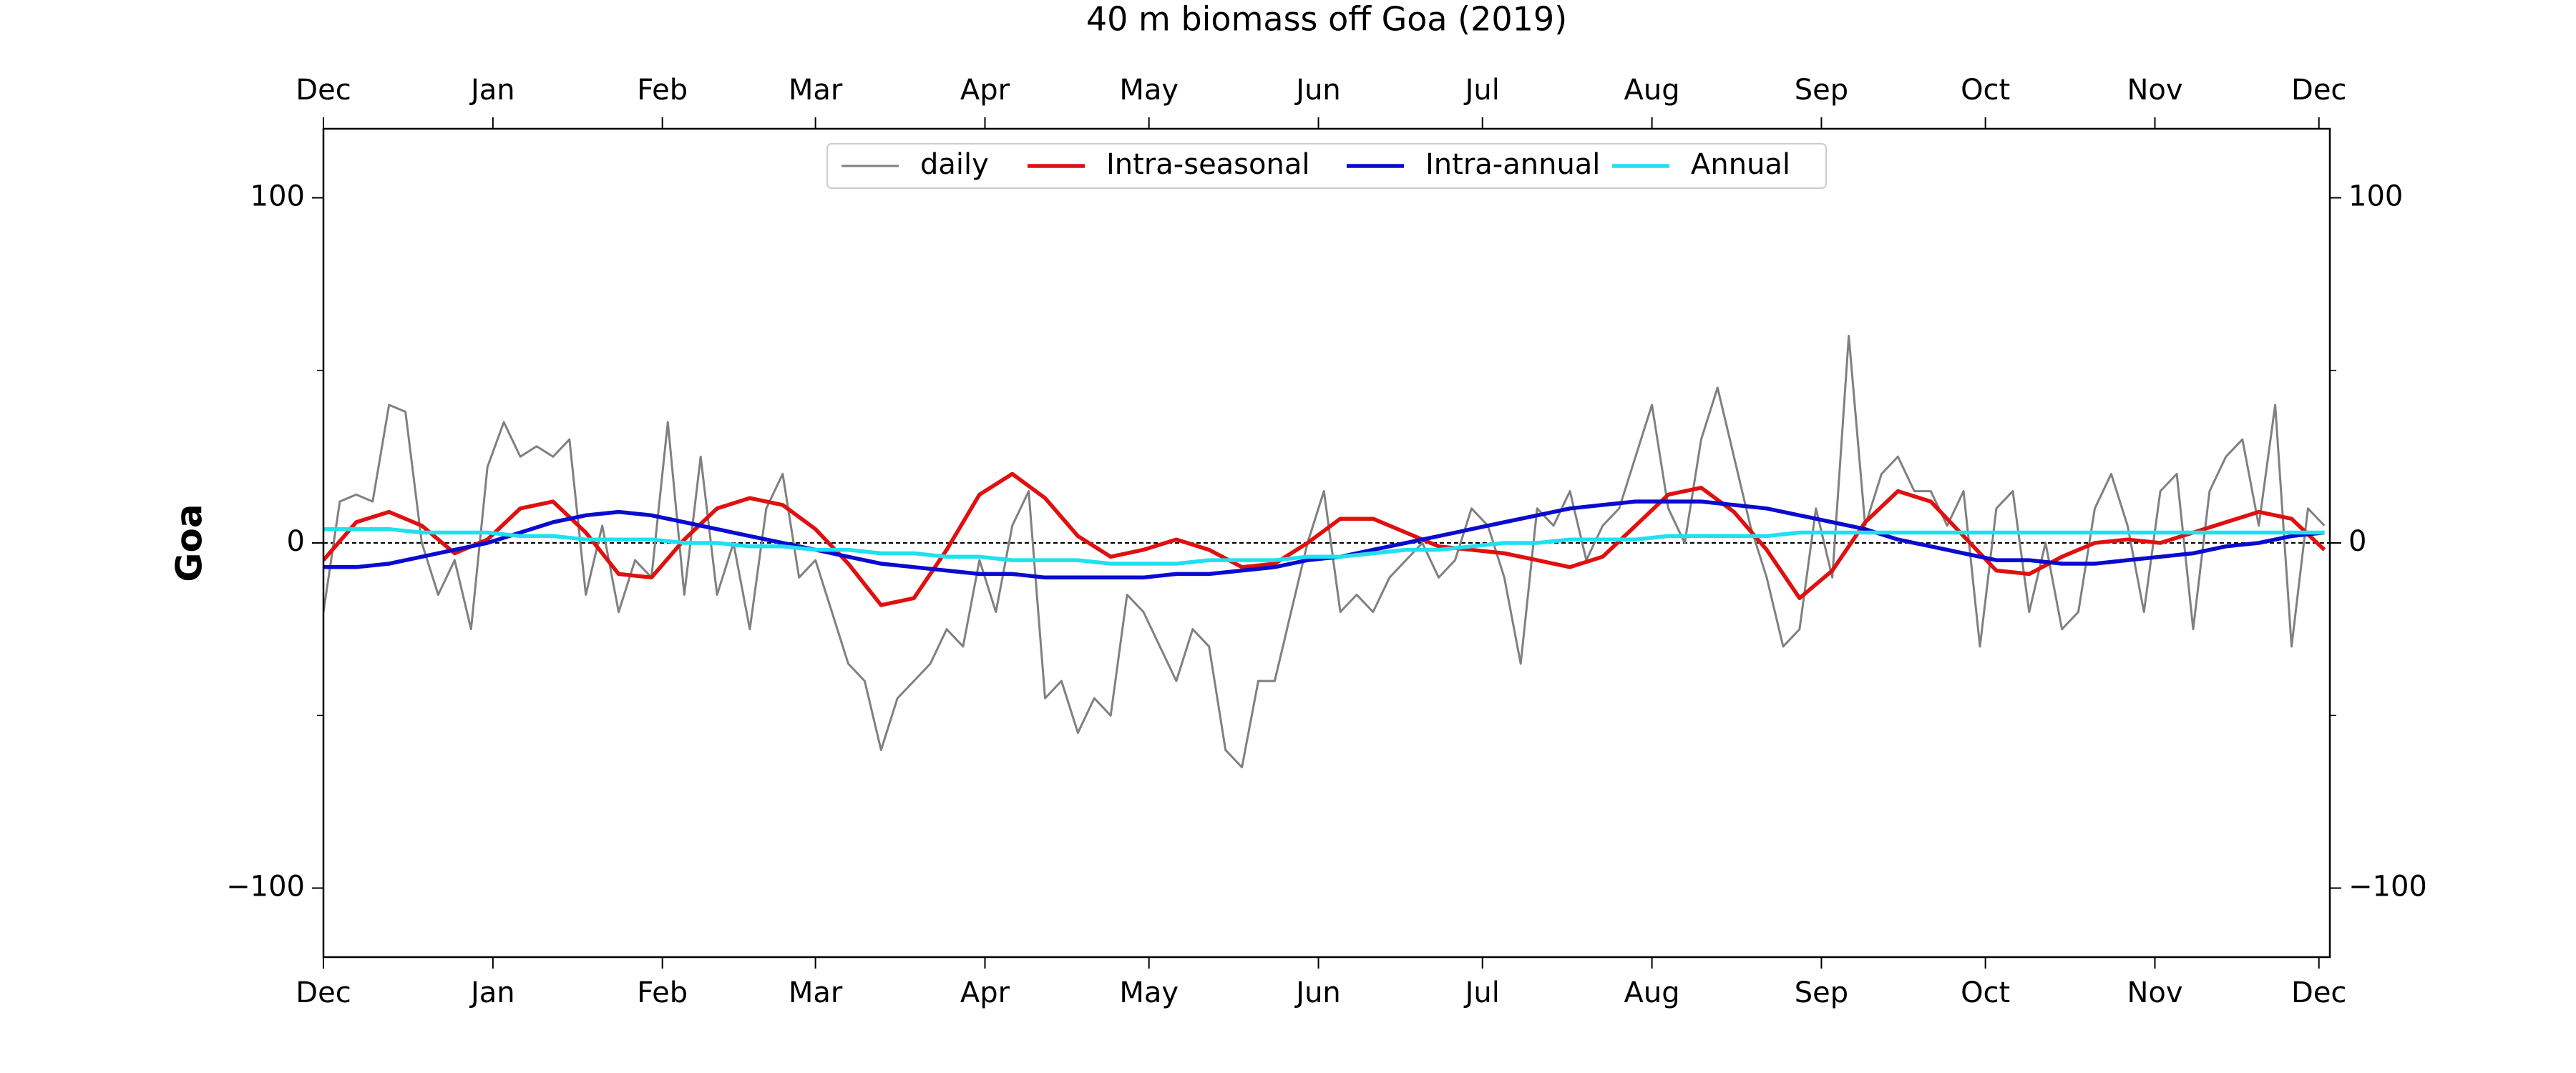 This screenshot has height=1073, width=2576. I want to click on x-tick-label: Jun, so click(1317, 993).